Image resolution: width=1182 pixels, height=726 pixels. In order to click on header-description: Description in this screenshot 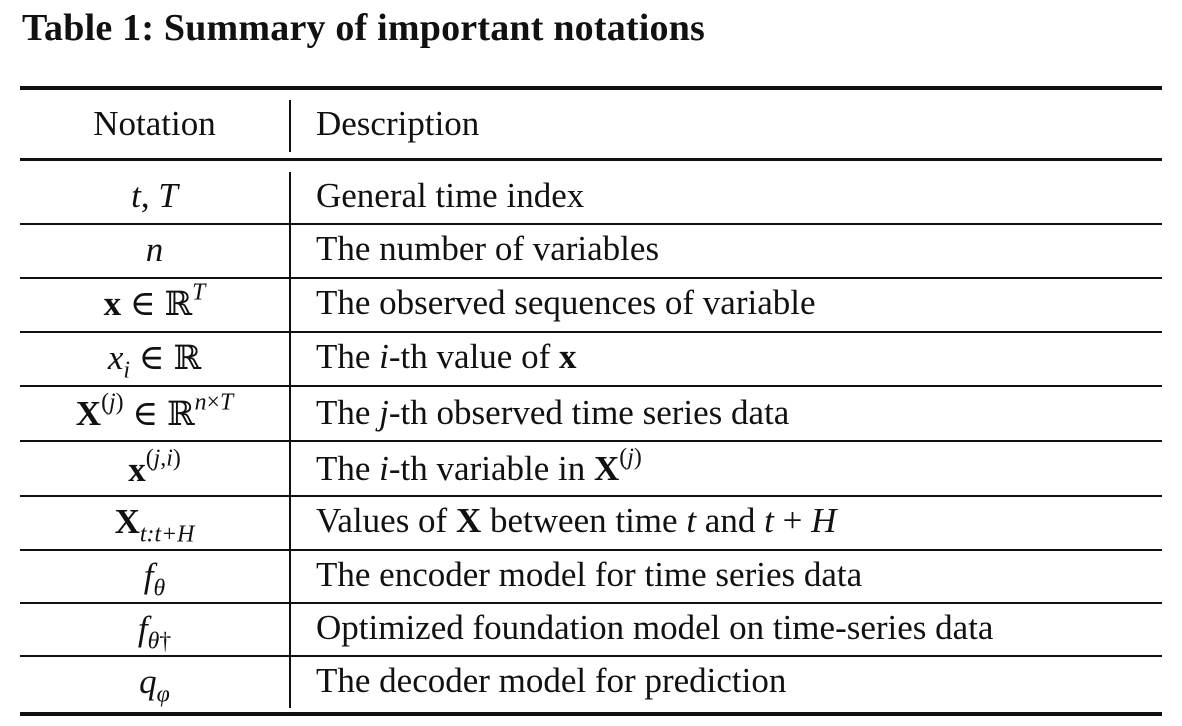, I will do `click(398, 123)`.